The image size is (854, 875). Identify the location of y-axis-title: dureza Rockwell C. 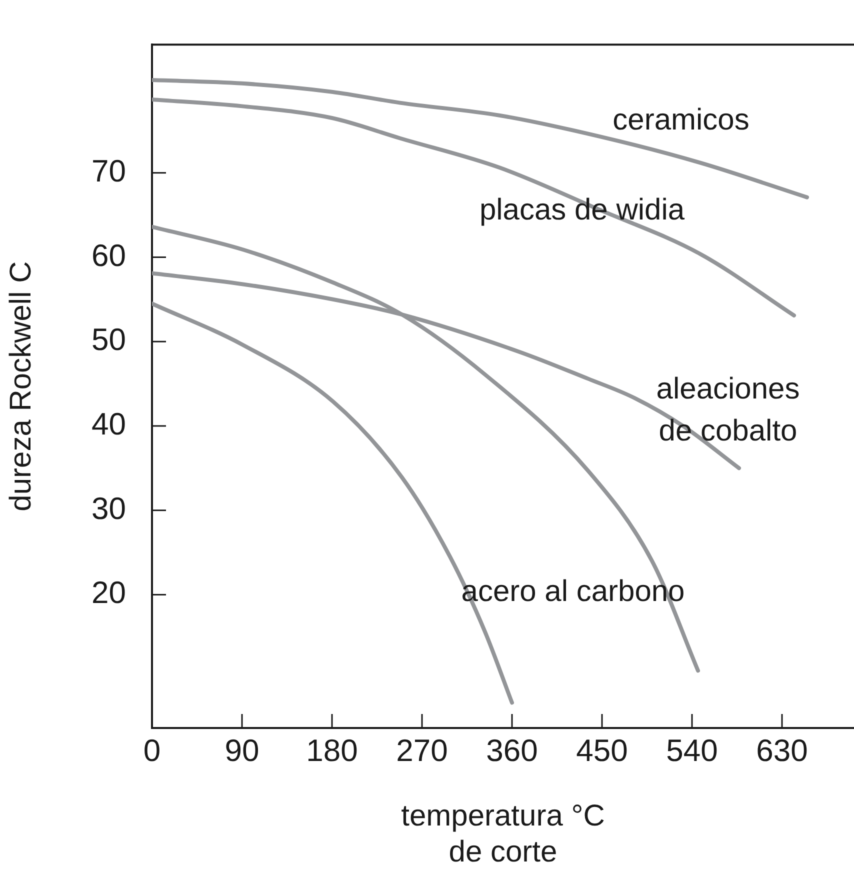
(21, 386).